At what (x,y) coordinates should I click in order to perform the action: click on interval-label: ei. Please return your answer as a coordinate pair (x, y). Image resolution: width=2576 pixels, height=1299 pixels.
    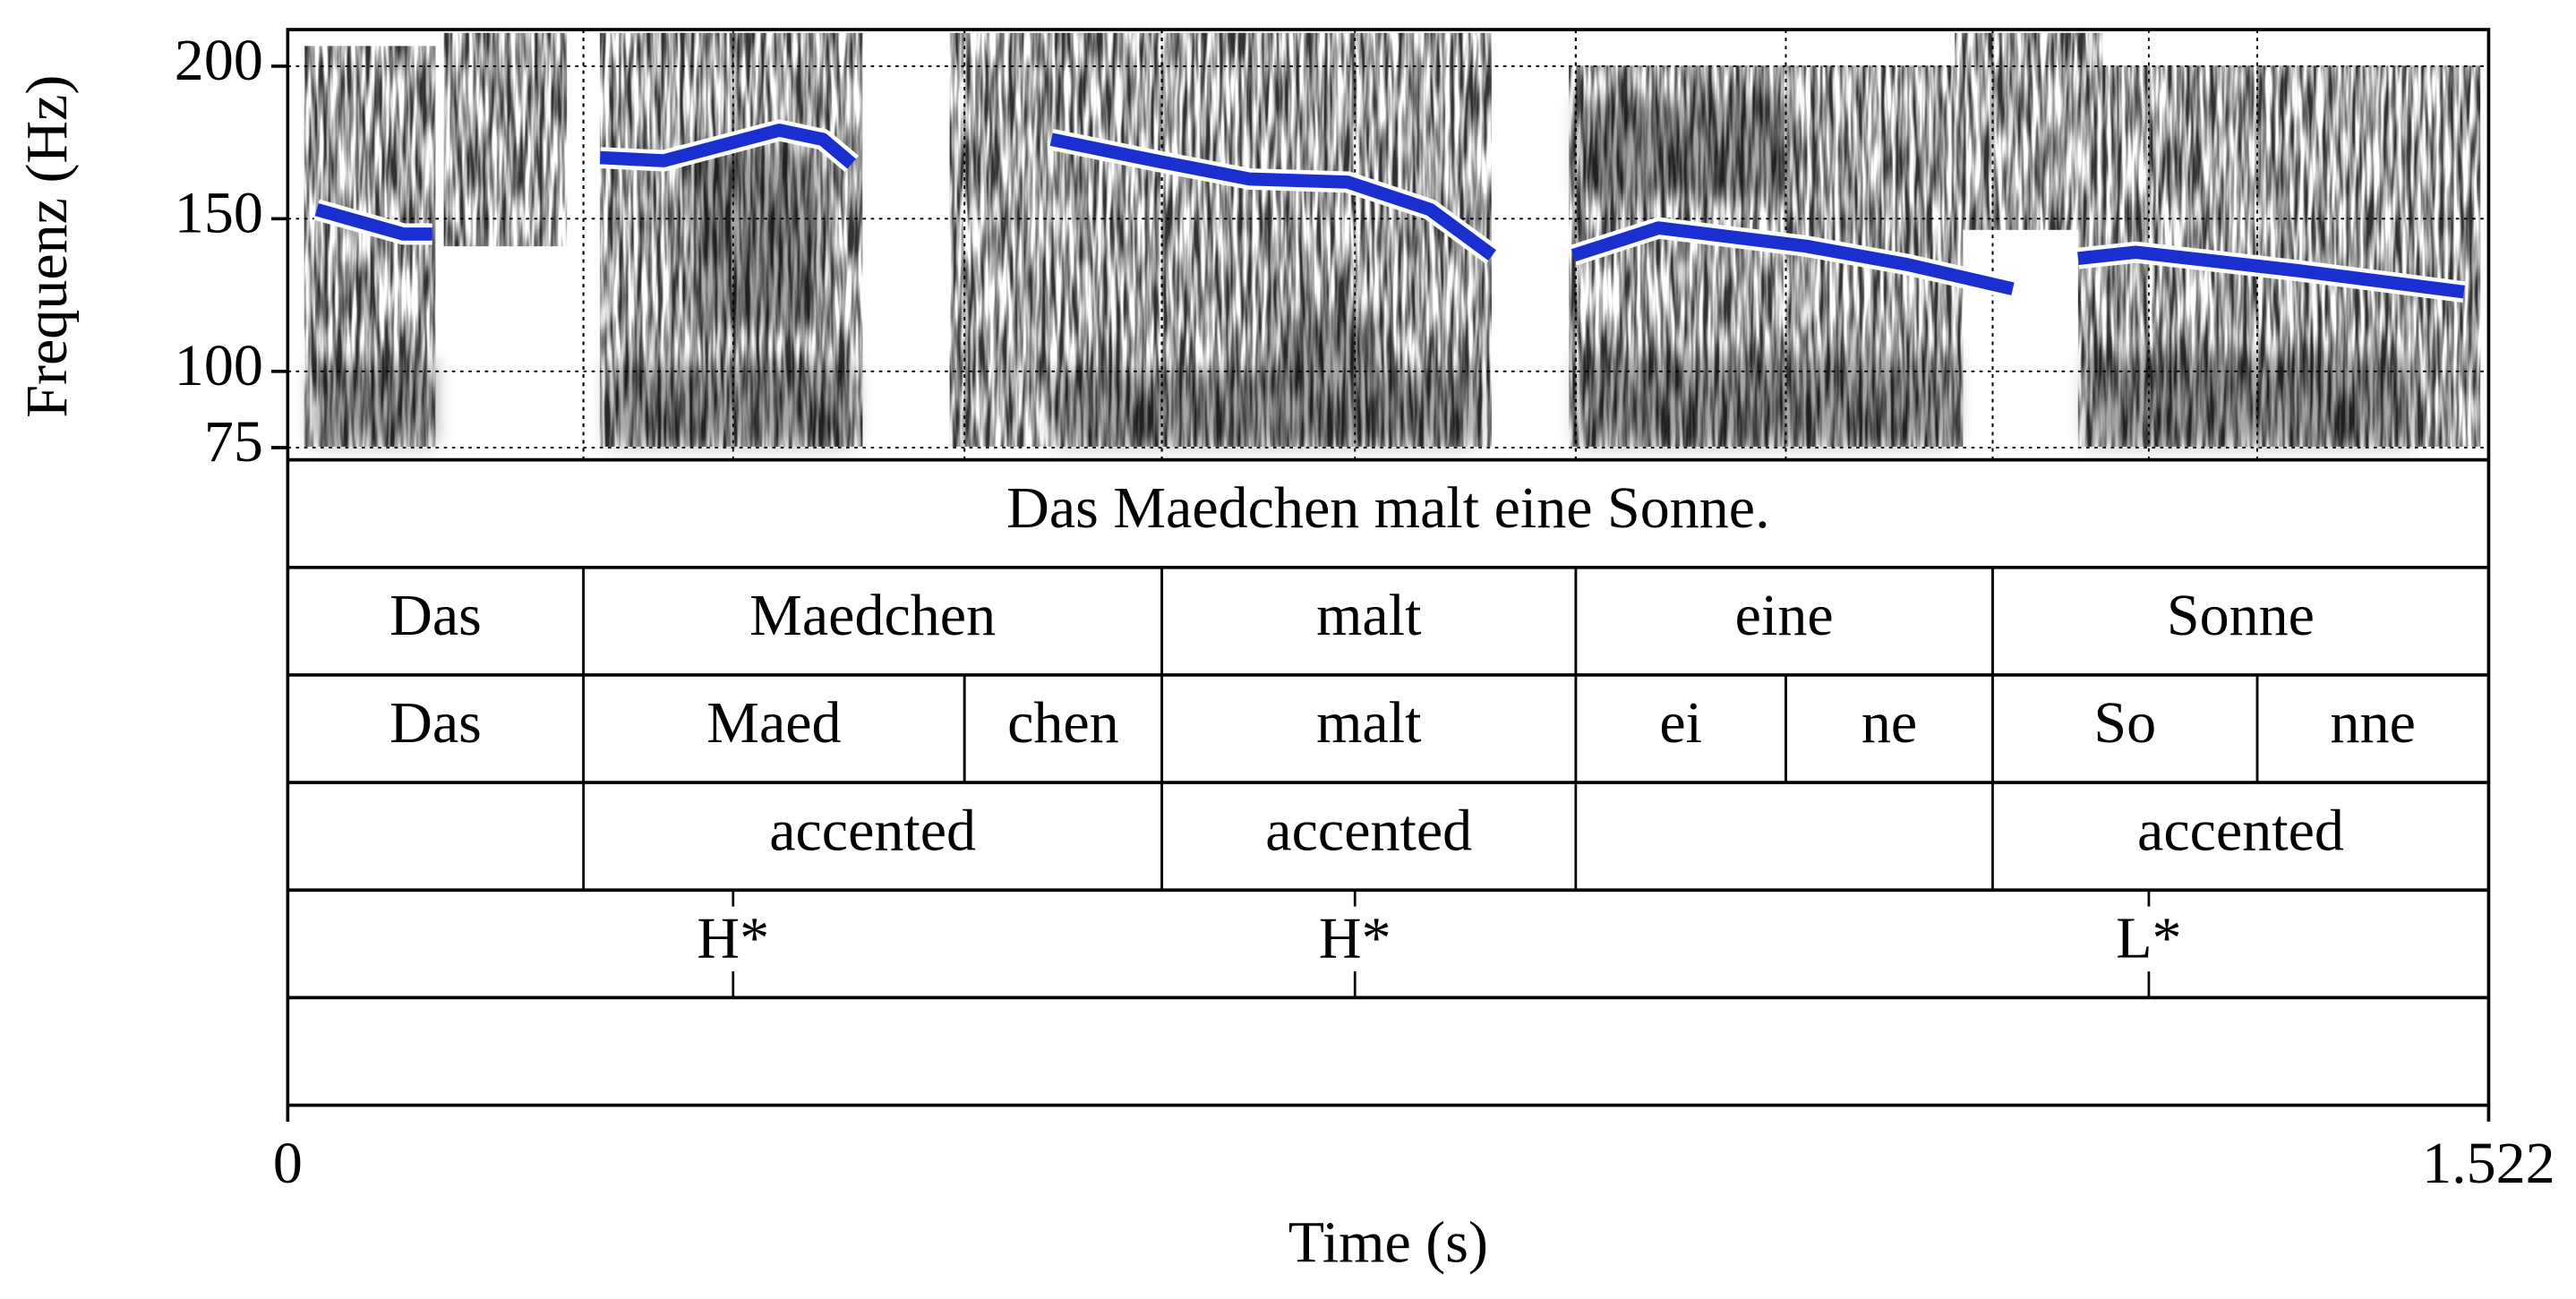
    Looking at the image, I should click on (1680, 723).